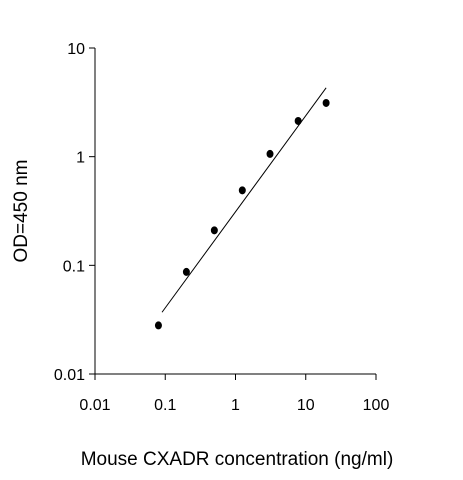  What do you see at coordinates (76, 49) in the screenshot?
I see `y-tick-label: 10` at bounding box center [76, 49].